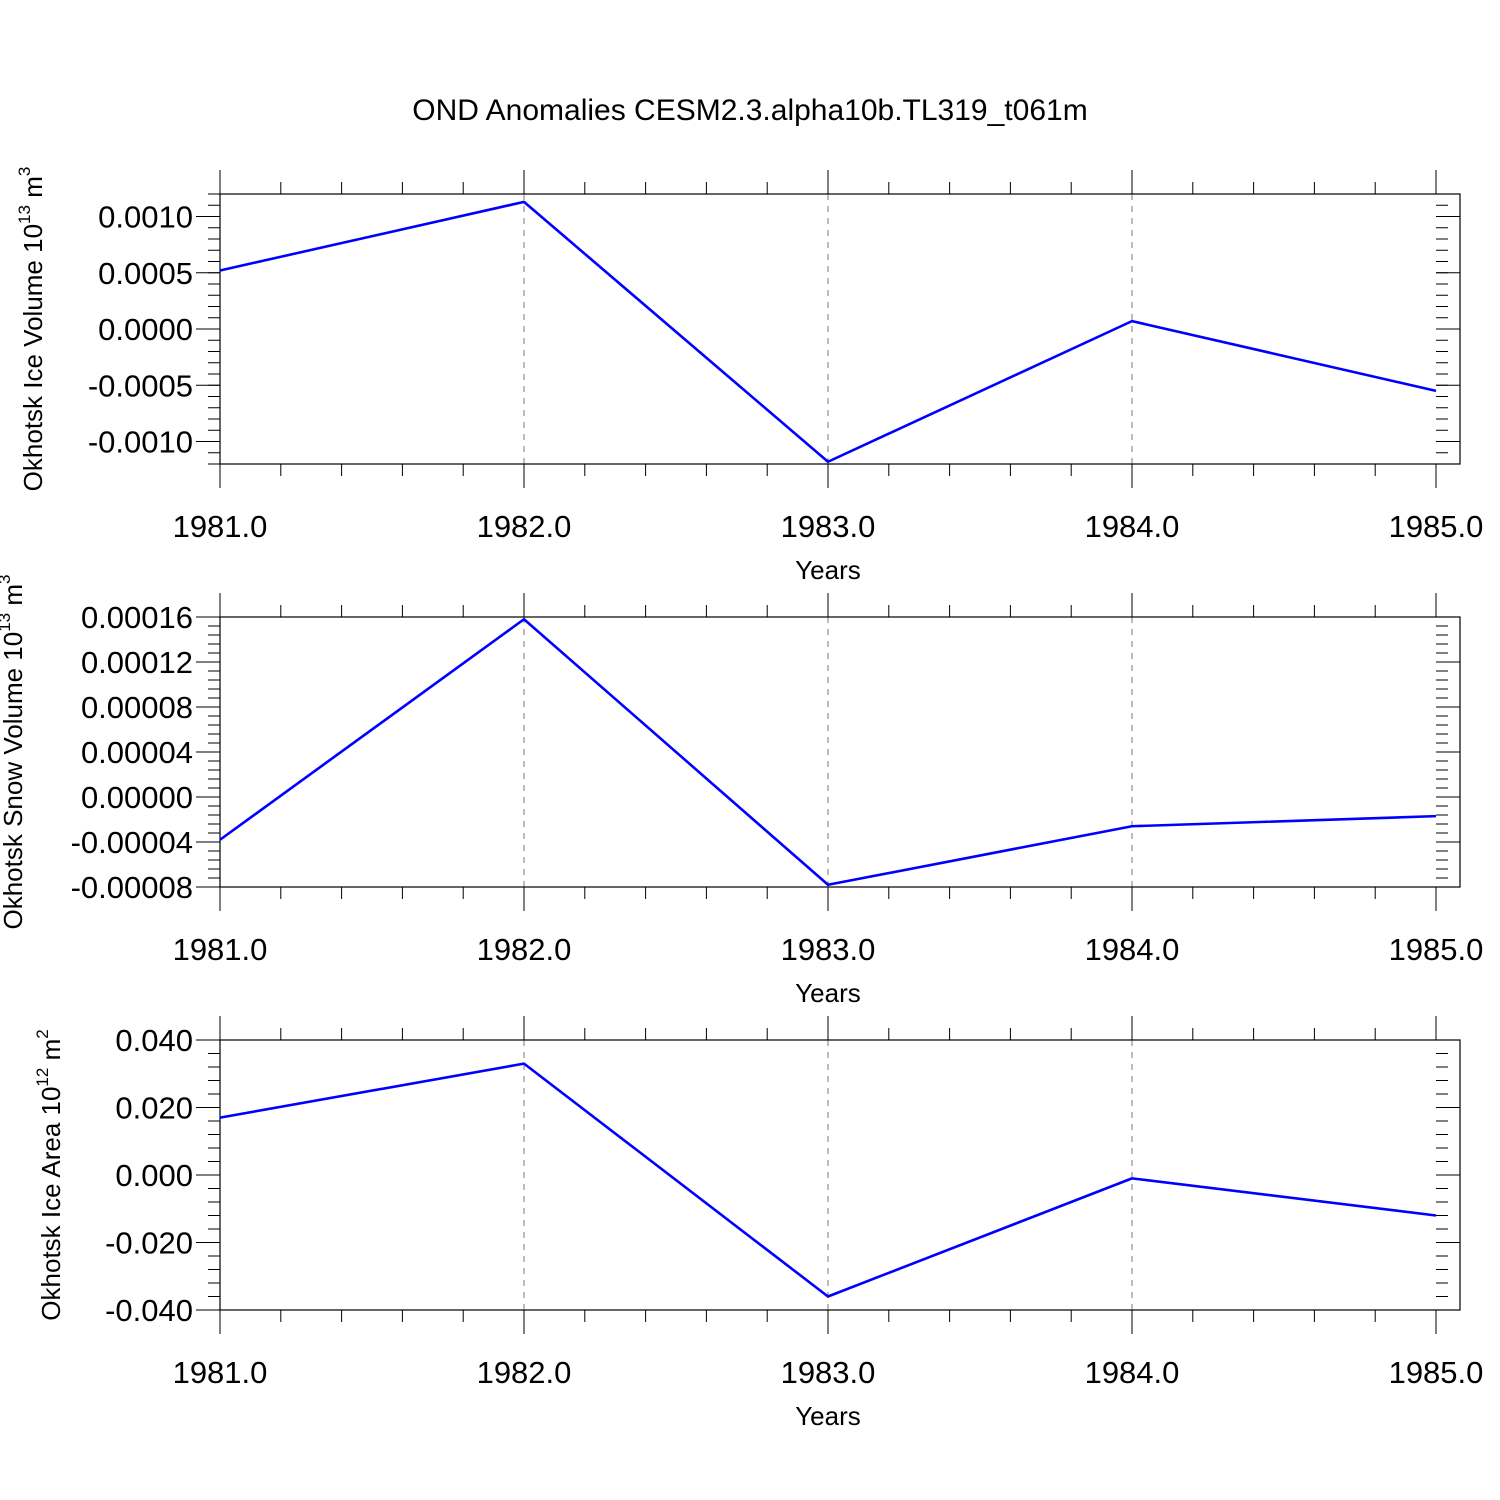 Image resolution: width=1500 pixels, height=1500 pixels. Describe the element at coordinates (145, 329) in the screenshot. I see `y-tick-label: 0.0000` at that location.